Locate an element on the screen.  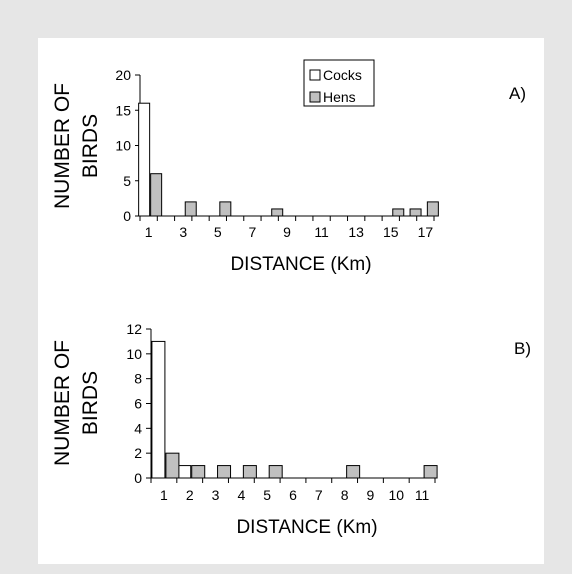
y-tick-label: 5 is located at coordinates (127, 181).